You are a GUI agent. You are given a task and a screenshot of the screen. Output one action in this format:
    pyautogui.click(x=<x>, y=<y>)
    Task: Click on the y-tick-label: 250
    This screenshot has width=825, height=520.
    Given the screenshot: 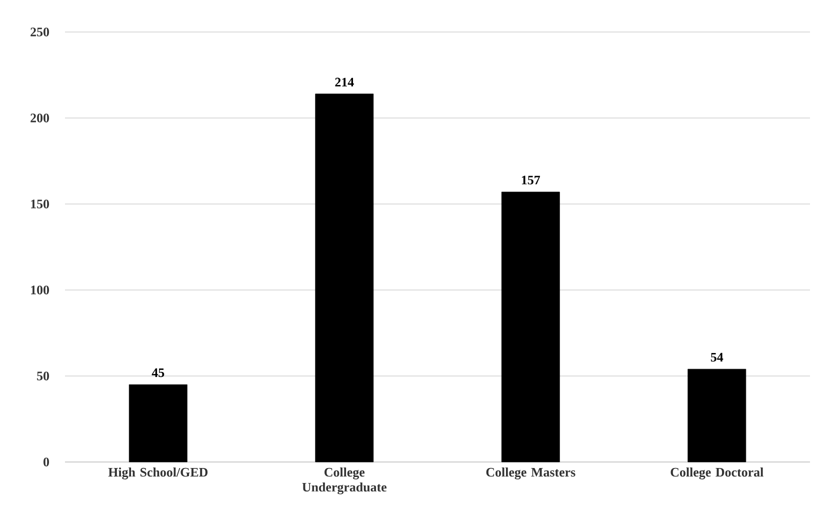 What is the action you would take?
    pyautogui.click(x=39, y=32)
    